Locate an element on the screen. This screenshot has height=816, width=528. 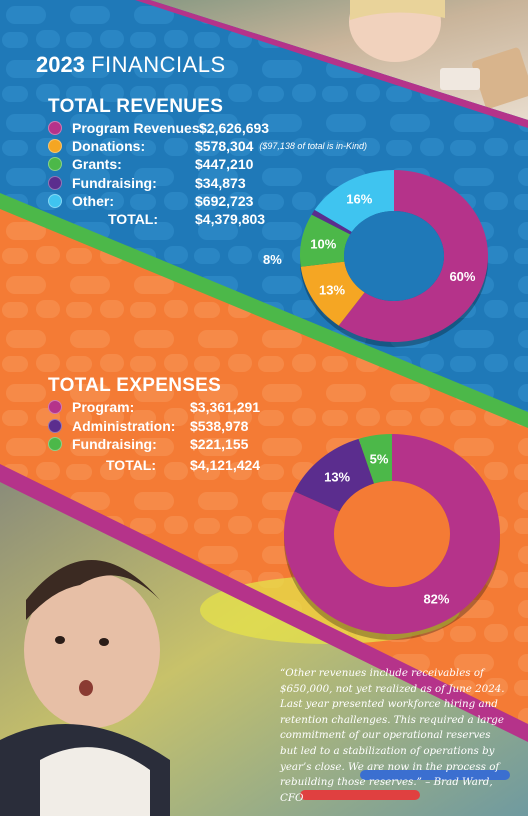
legend-row-program-revenues: Program Revenues: is located at coordinates (126, 128).